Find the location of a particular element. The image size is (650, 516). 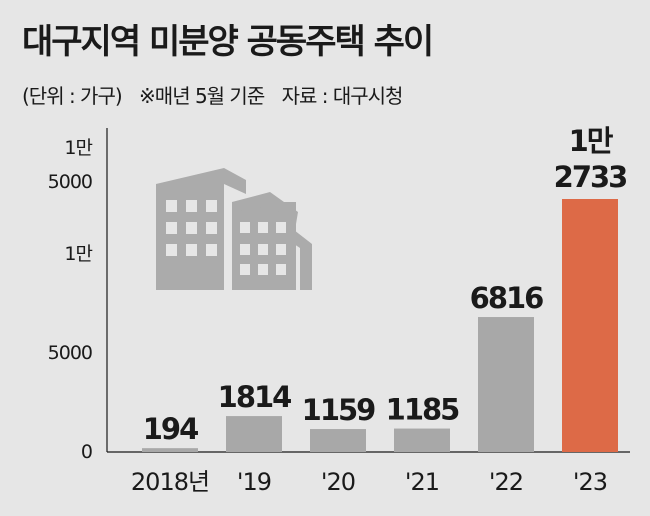

unit-note: (단위 : 가구) is located at coordinates (72, 96).